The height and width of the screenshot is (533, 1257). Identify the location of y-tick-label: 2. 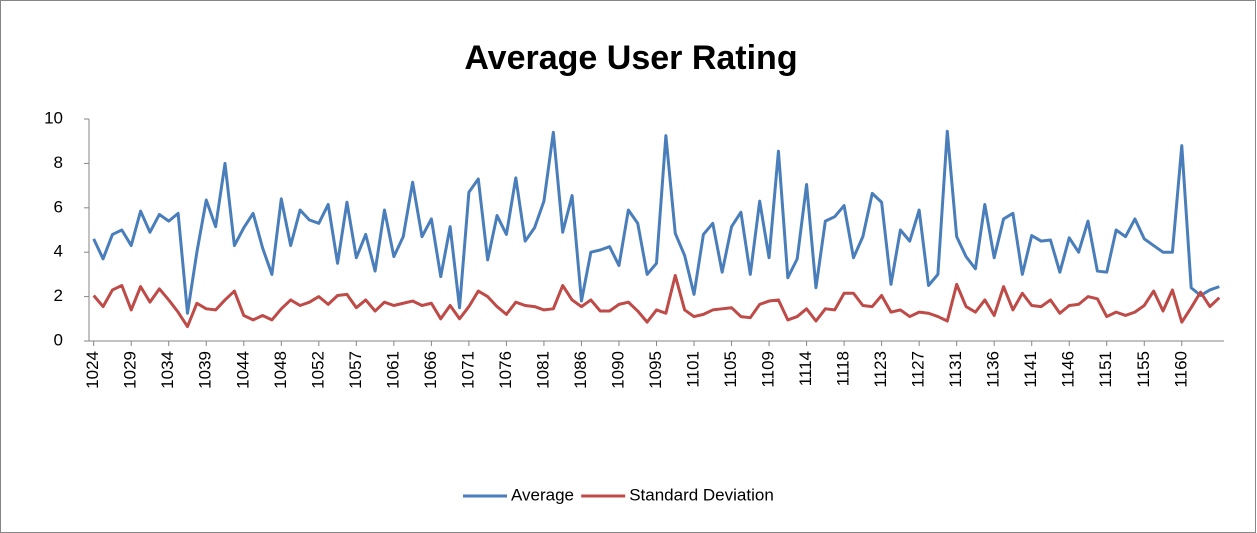
(58, 295).